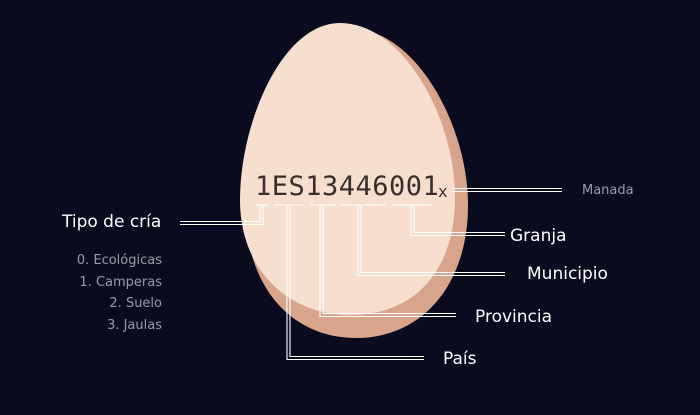 This screenshot has height=415, width=700. Describe the element at coordinates (347, 186) in the screenshot. I see `egg-code: 1ES13446001` at that location.